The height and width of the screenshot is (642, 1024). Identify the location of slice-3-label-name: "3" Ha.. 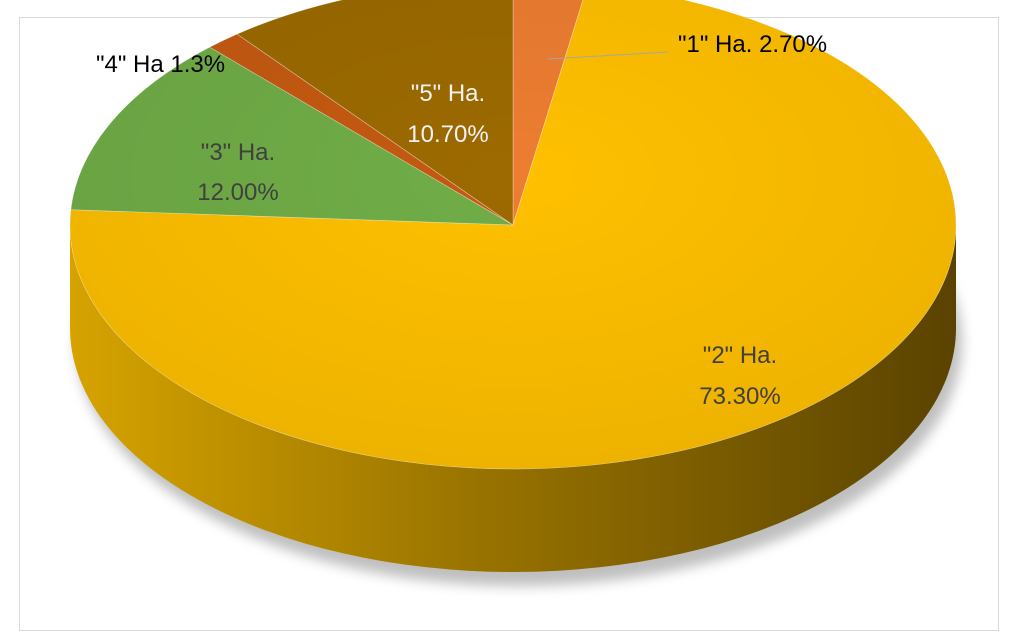
(238, 152).